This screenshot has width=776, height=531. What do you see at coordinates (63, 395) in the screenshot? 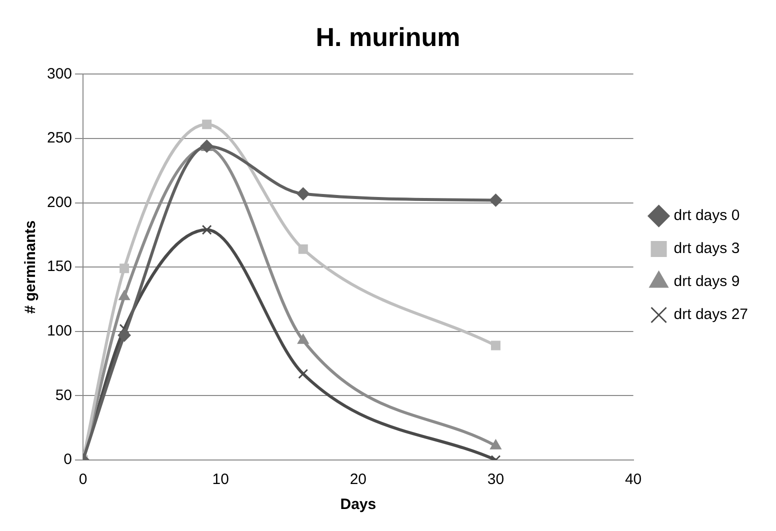
I see `y-tick-label: 50` at bounding box center [63, 395].